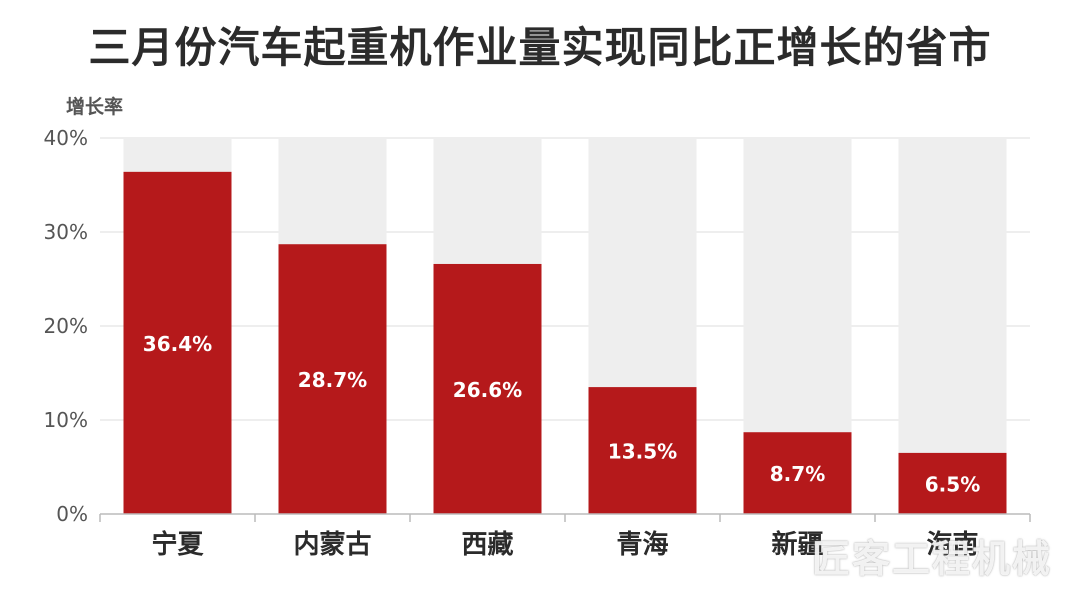 The width and height of the screenshot is (1080, 607). I want to click on data-label: 6.5%, so click(952, 484).